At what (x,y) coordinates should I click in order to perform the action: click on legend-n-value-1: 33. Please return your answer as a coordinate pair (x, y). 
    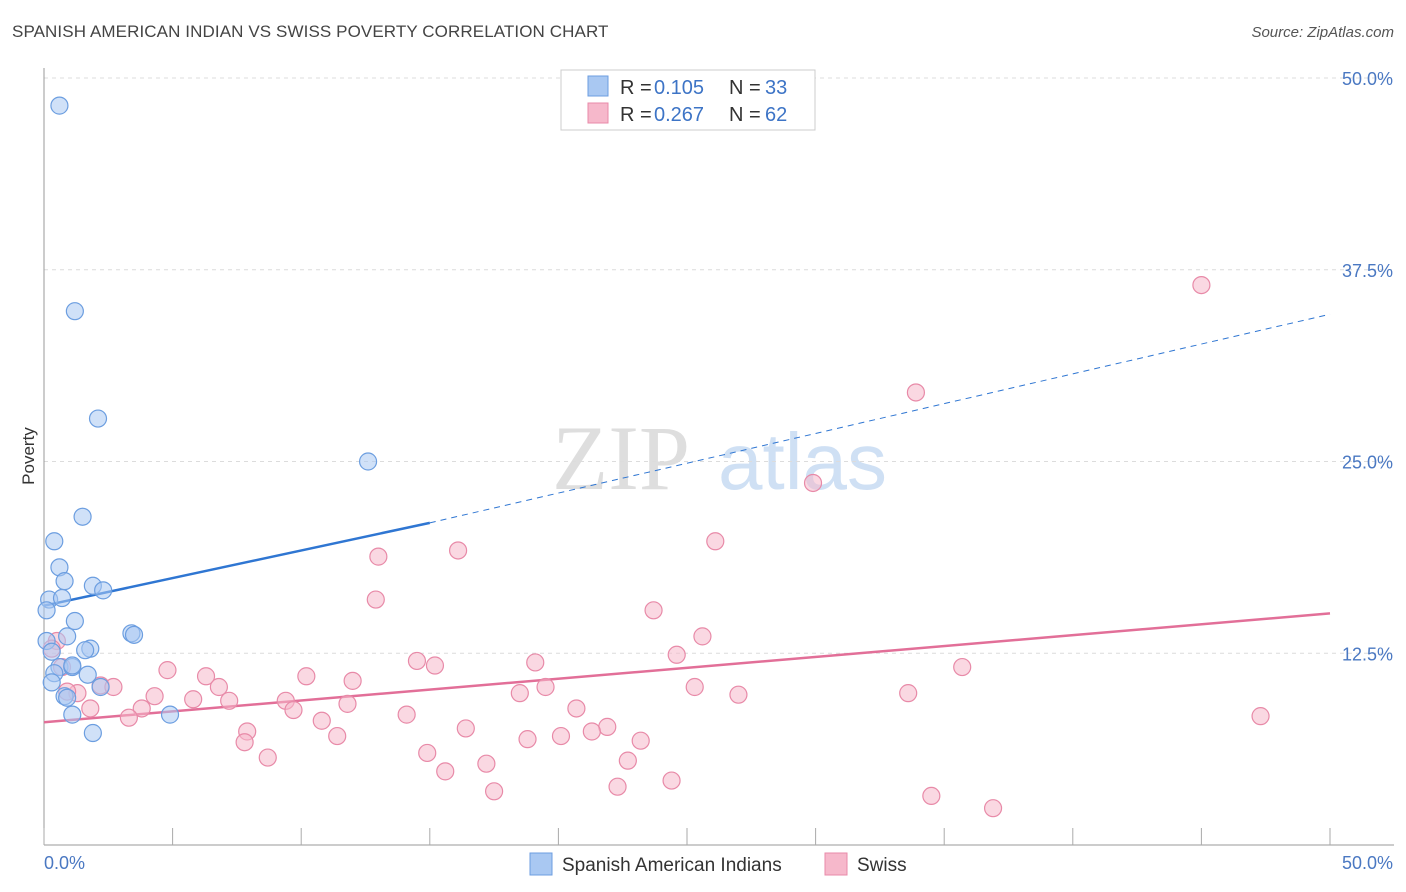
    Looking at the image, I should click on (776, 88).